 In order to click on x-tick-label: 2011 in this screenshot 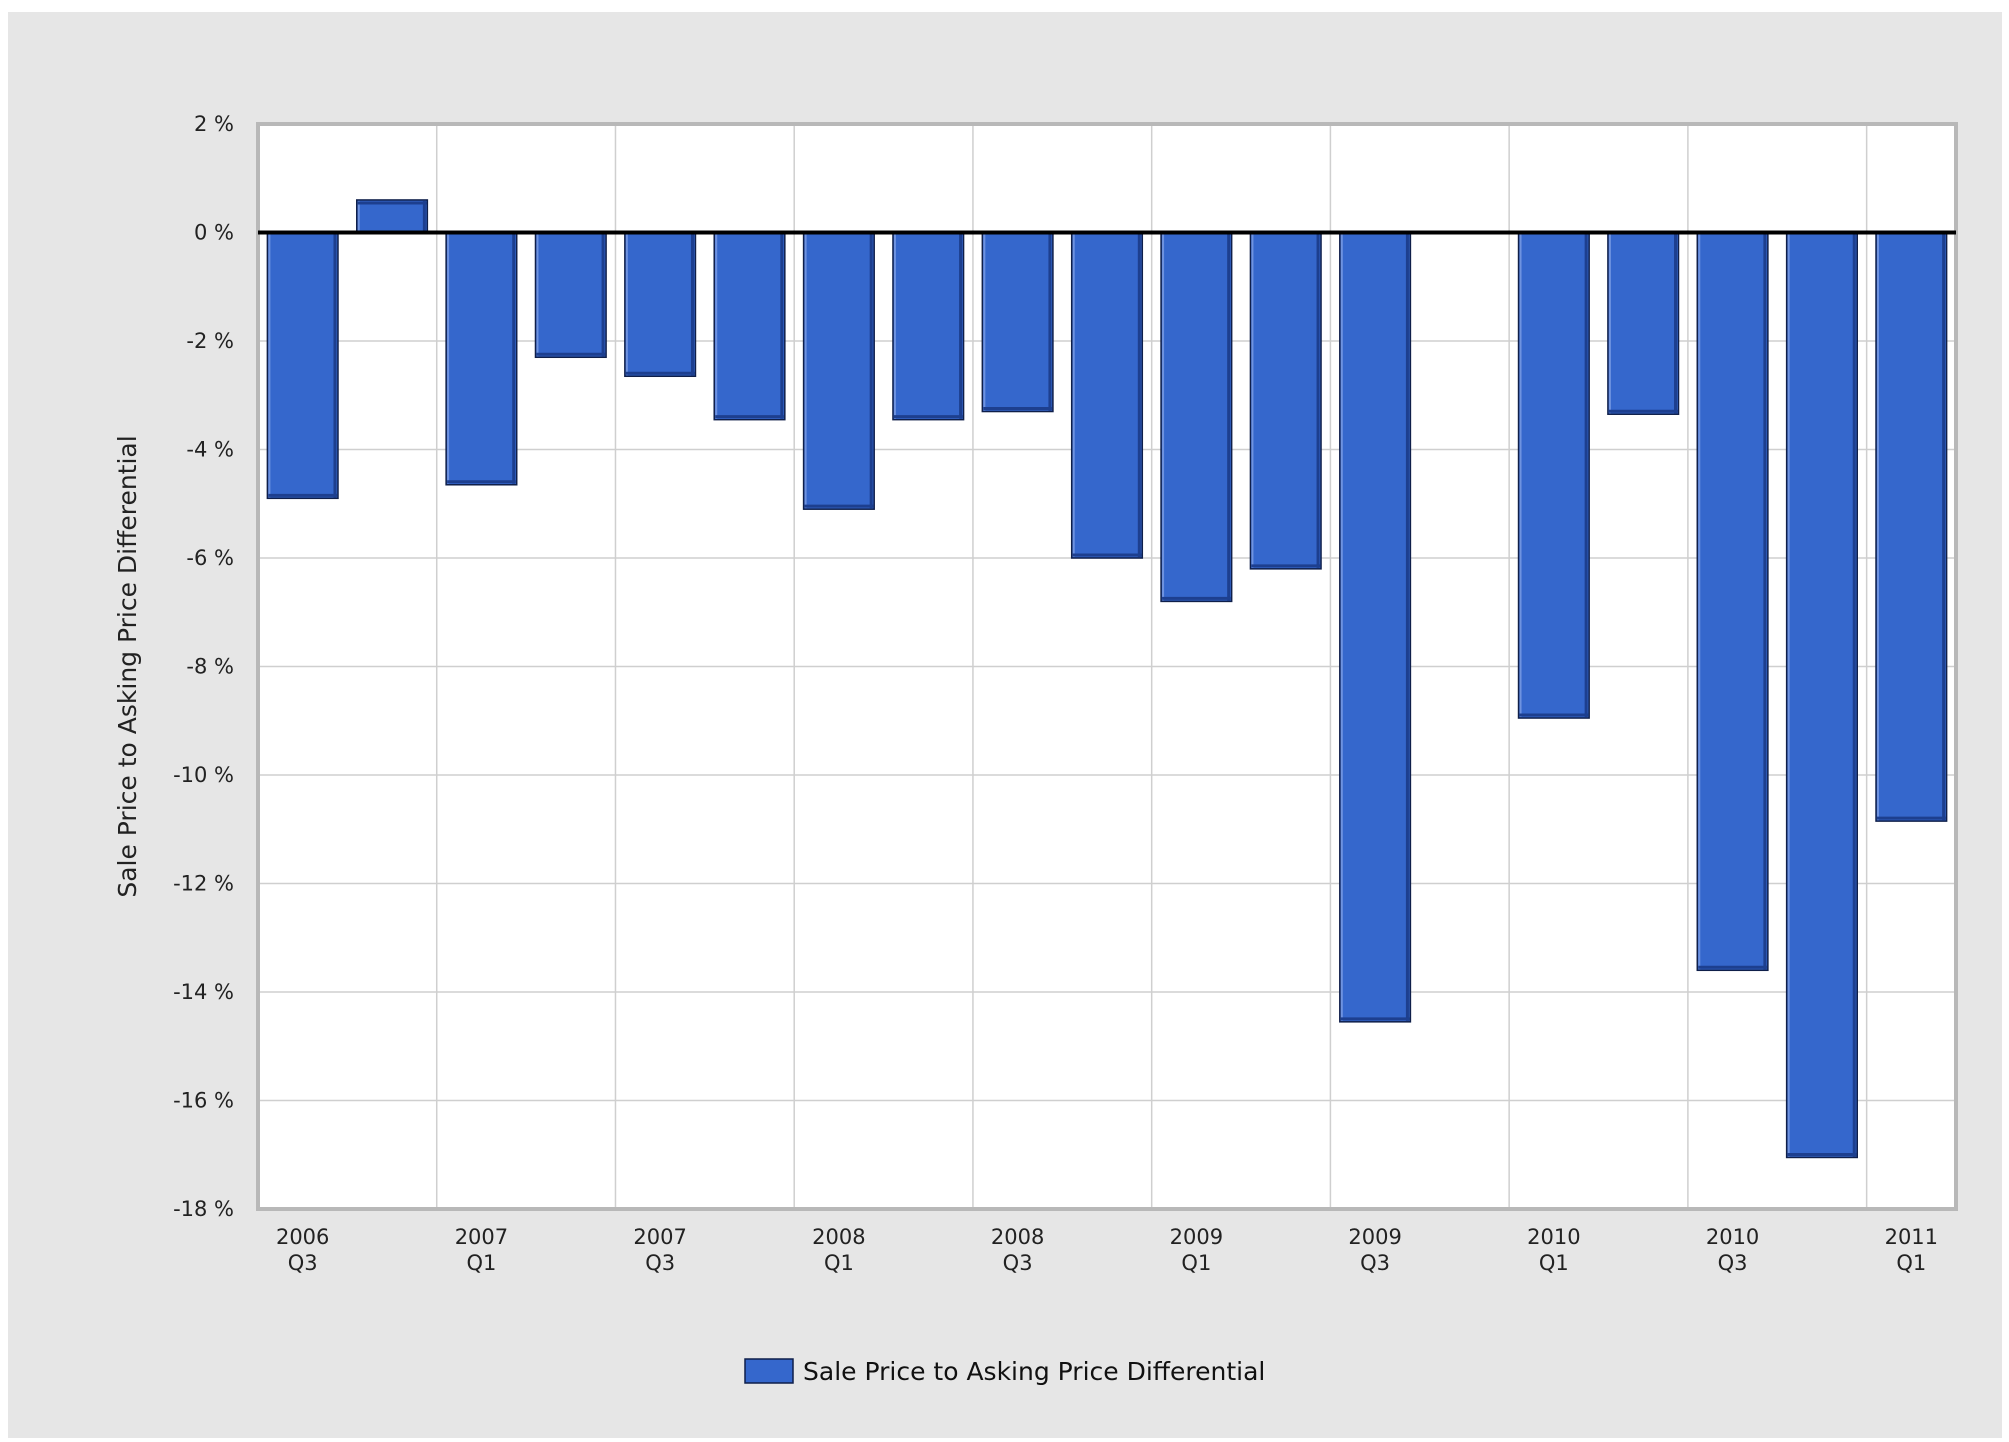, I will do `click(1911, 1237)`.